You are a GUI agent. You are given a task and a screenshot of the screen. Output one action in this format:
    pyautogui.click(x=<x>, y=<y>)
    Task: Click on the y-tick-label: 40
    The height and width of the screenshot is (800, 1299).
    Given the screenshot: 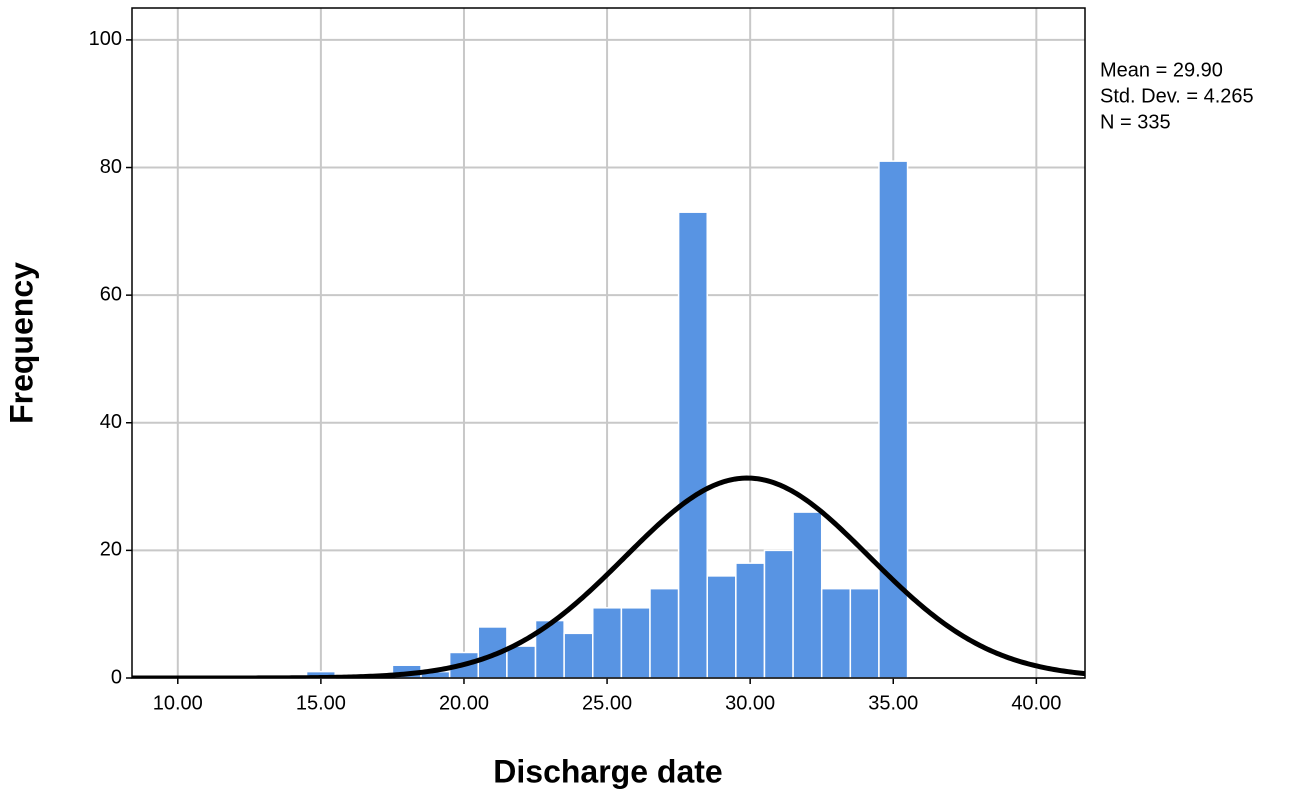 What is the action you would take?
    pyautogui.click(x=111, y=422)
    